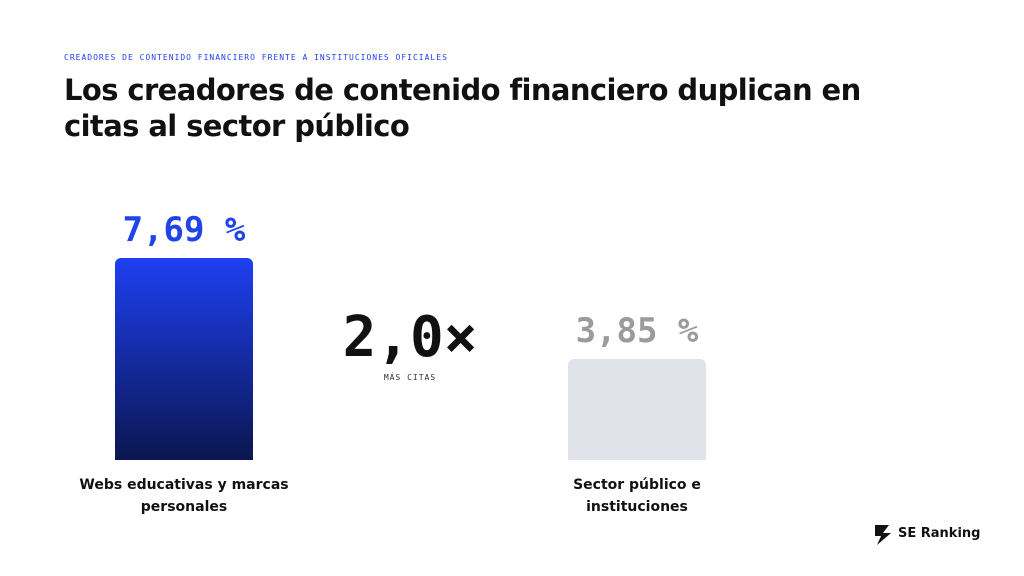  Describe the element at coordinates (939, 533) in the screenshot. I see `brand: SE Ranking` at that location.